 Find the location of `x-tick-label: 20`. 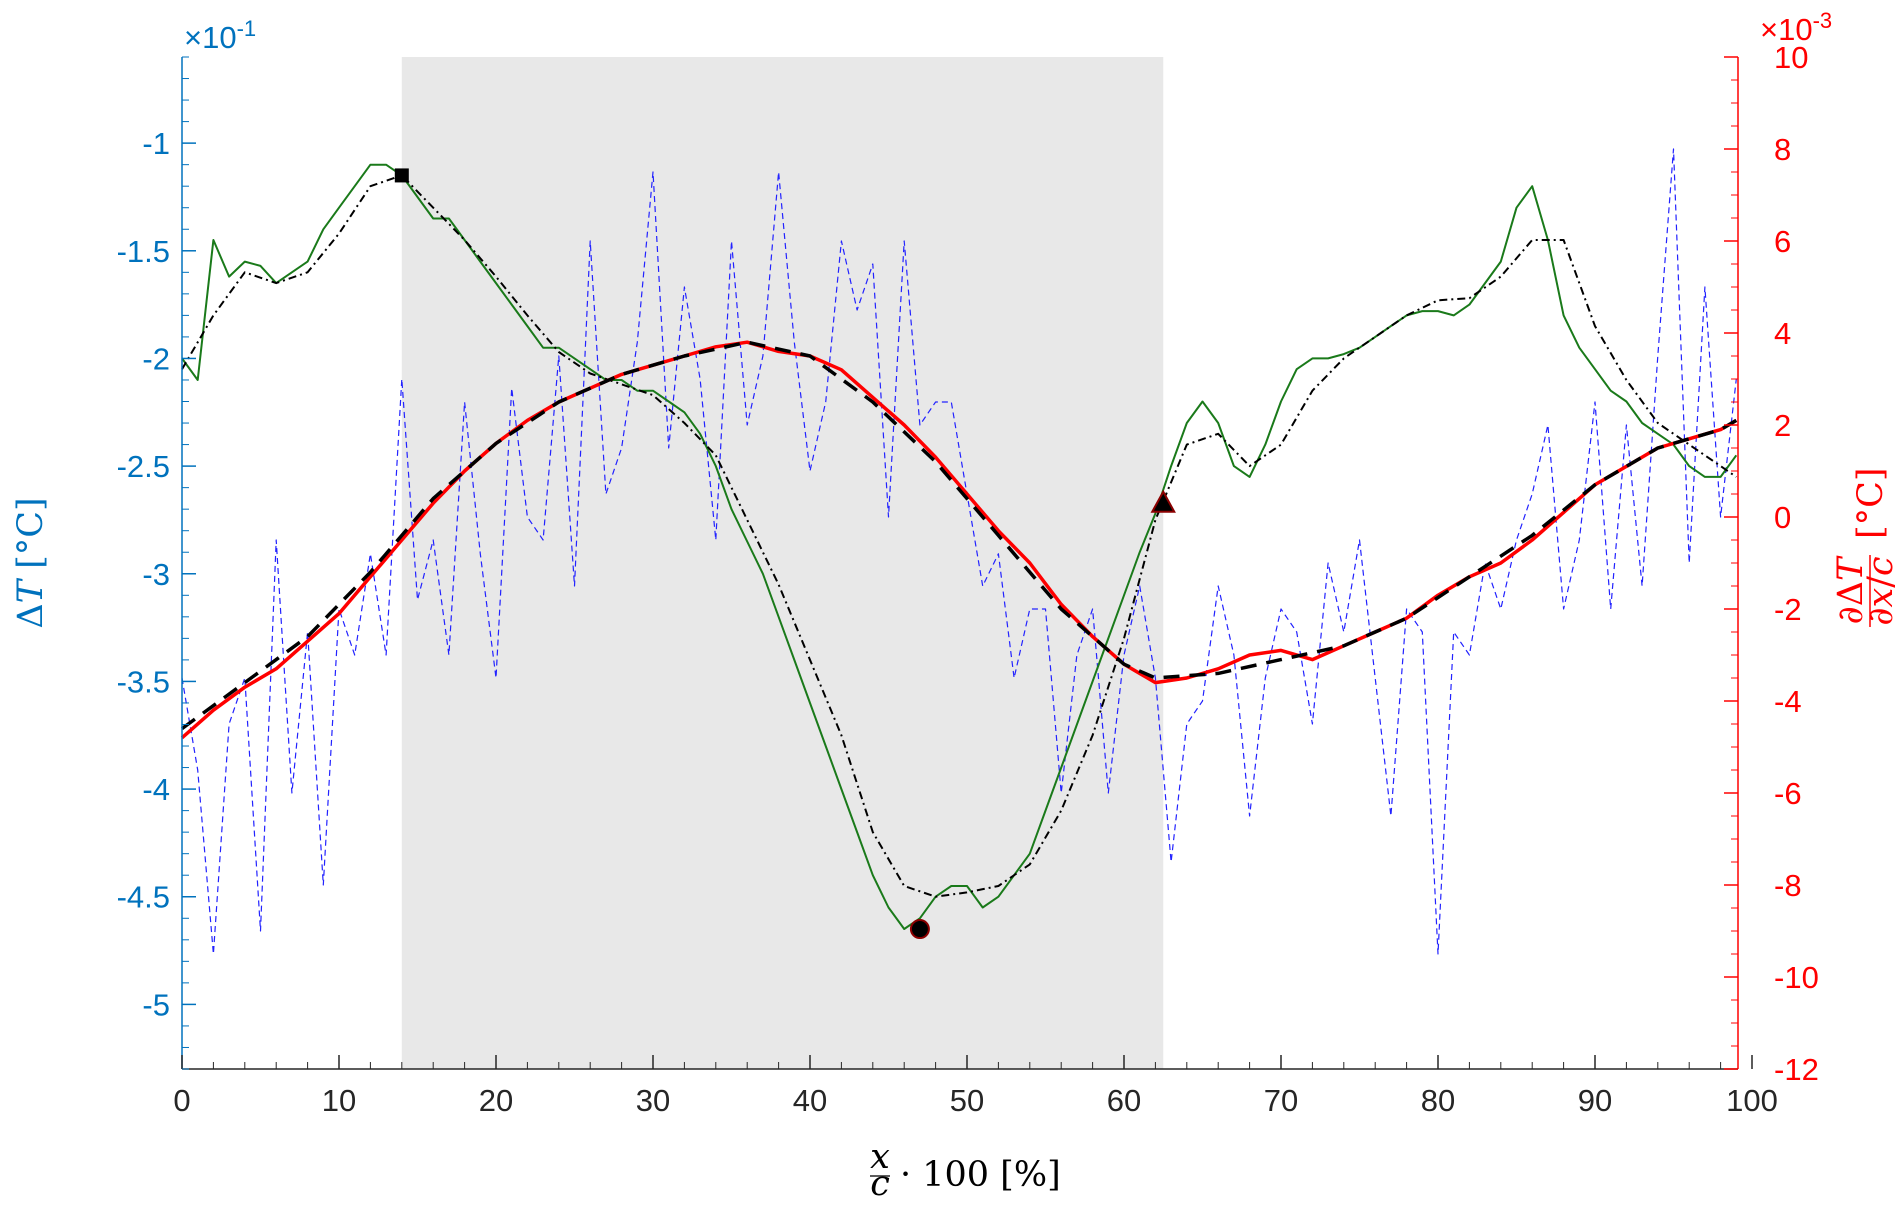

x-tick-label: 20 is located at coordinates (496, 1100).